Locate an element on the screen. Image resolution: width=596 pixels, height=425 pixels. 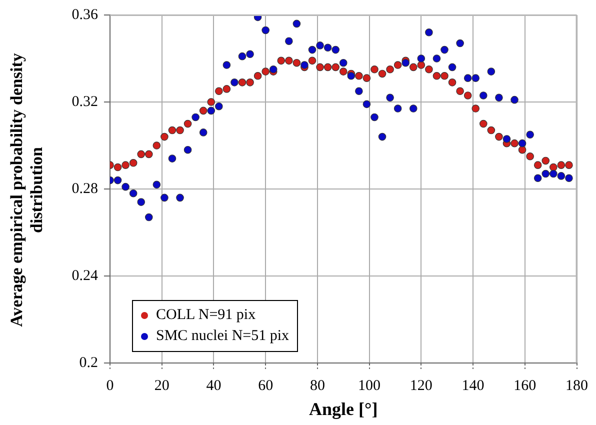
y-tick-label: 0.2 is located at coordinates (88, 362).